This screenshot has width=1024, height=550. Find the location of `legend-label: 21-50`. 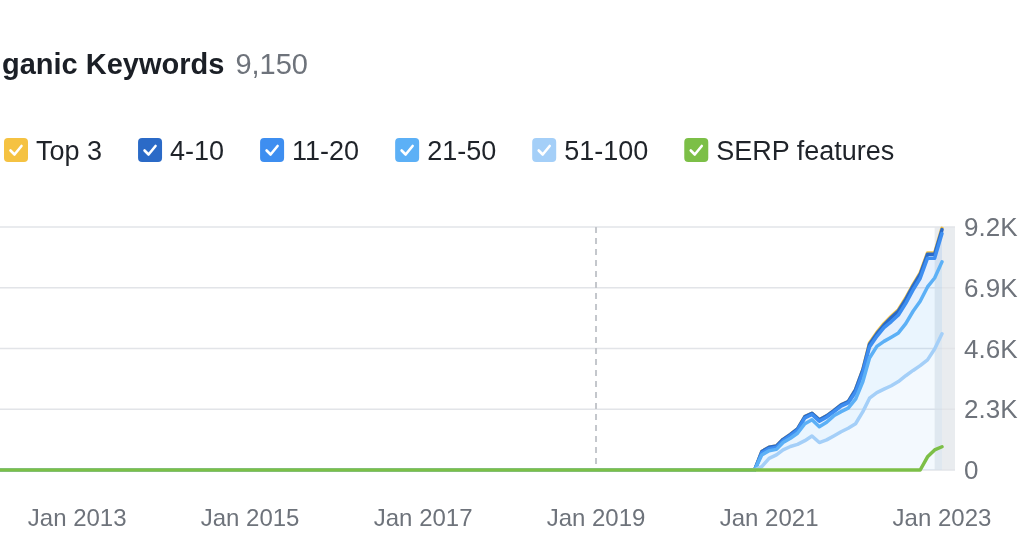

legend-label: 21-50 is located at coordinates (462, 150).